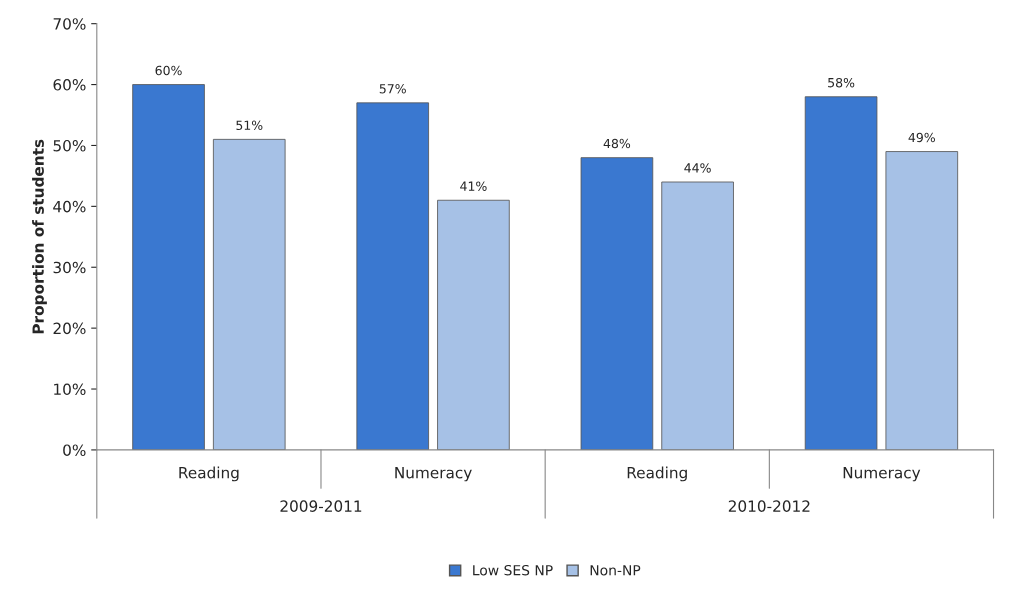 Image resolution: width=1019 pixels, height=592 pixels. Describe the element at coordinates (615, 570) in the screenshot. I see `legend-label: Non-NP` at that location.